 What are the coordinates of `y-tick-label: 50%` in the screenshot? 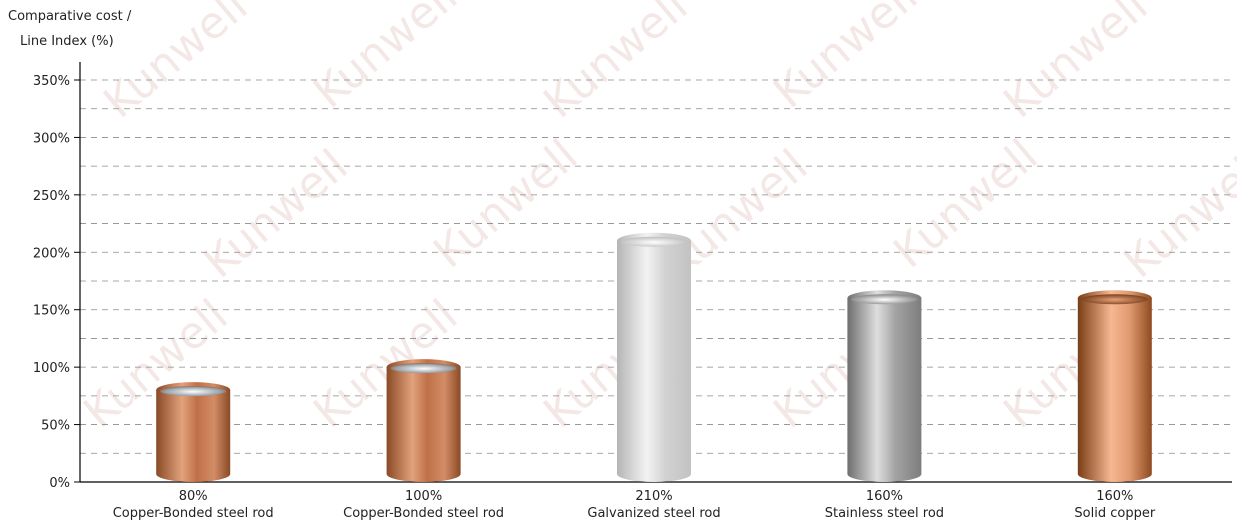 It's located at (55, 426).